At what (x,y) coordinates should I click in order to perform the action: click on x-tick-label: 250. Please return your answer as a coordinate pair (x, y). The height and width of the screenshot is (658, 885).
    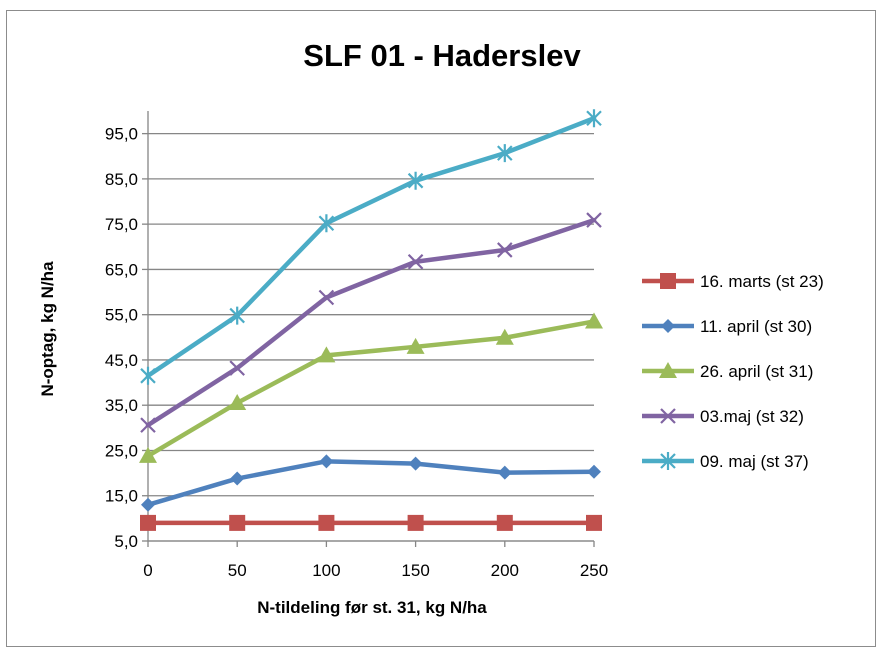
    Looking at the image, I should click on (594, 570).